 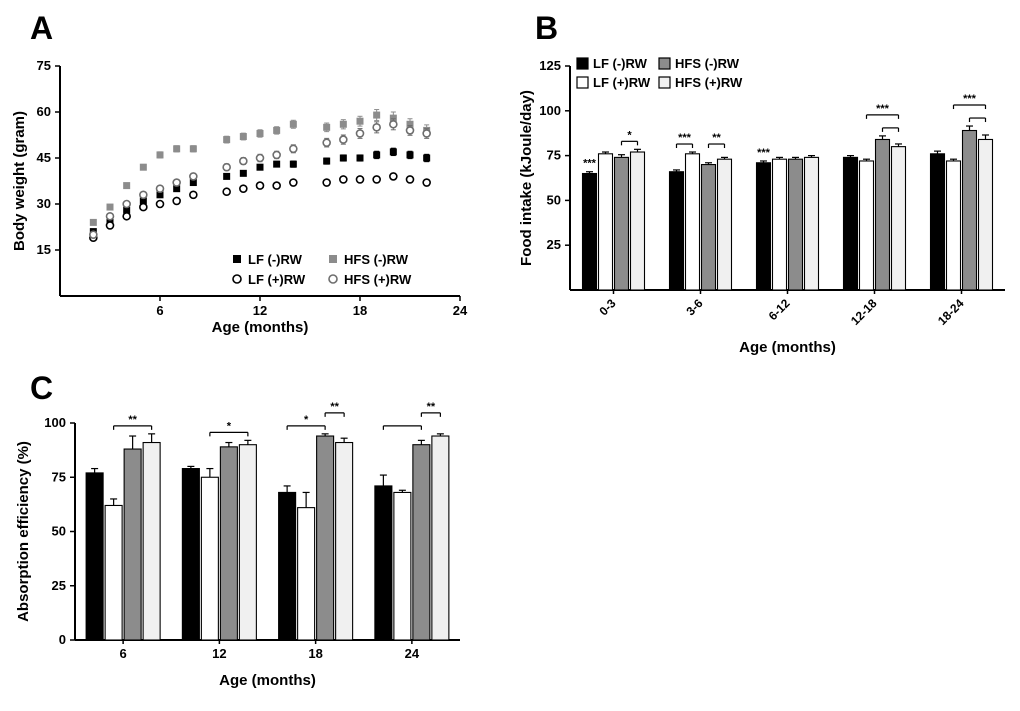 What do you see at coordinates (62, 639) in the screenshot?
I see `svg-text: 0` at bounding box center [62, 639].